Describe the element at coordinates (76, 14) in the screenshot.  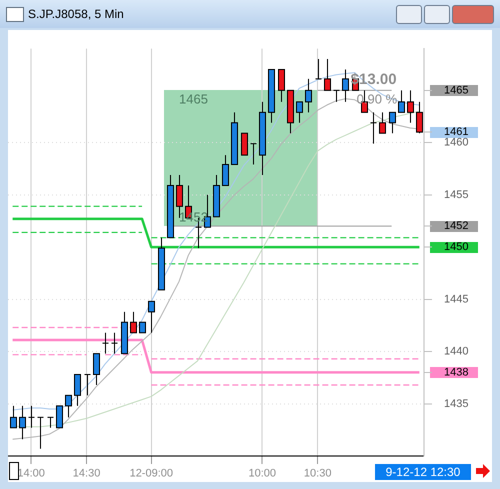
I see `chart-title: S.JP.J8058, 5 Min` at that location.